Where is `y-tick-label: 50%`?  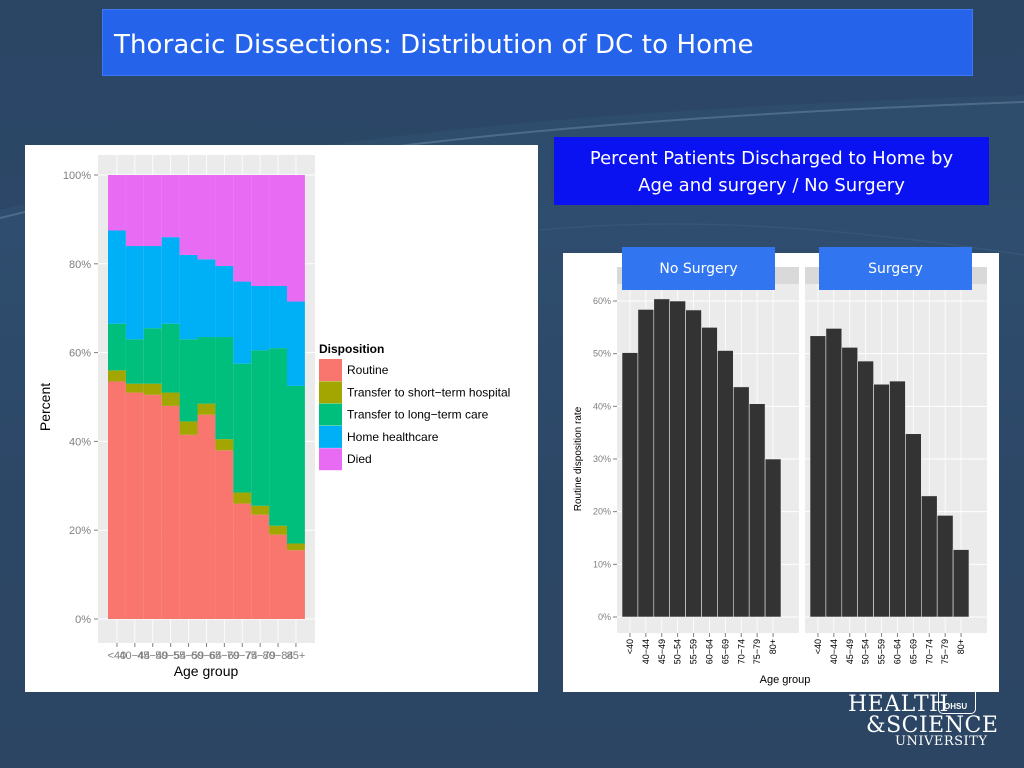 y-tick-label: 50% is located at coordinates (602, 354).